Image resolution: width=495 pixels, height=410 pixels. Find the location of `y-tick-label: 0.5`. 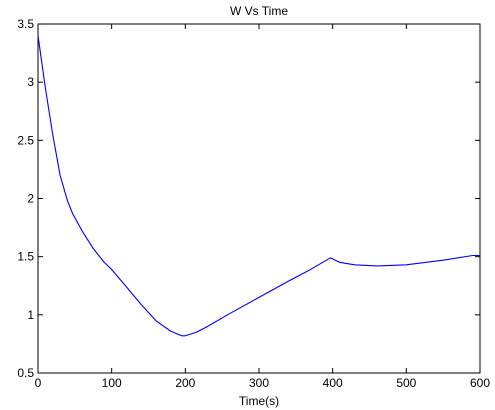

y-tick-label: 0.5 is located at coordinates (25, 373).